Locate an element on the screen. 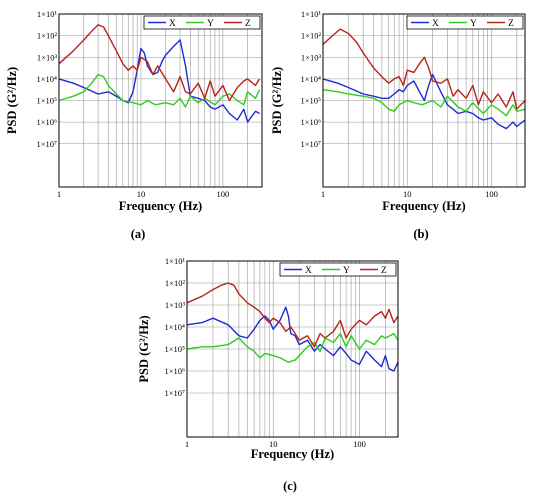 The width and height of the screenshot is (550, 498). panel-label: (a) is located at coordinates (138, 234).